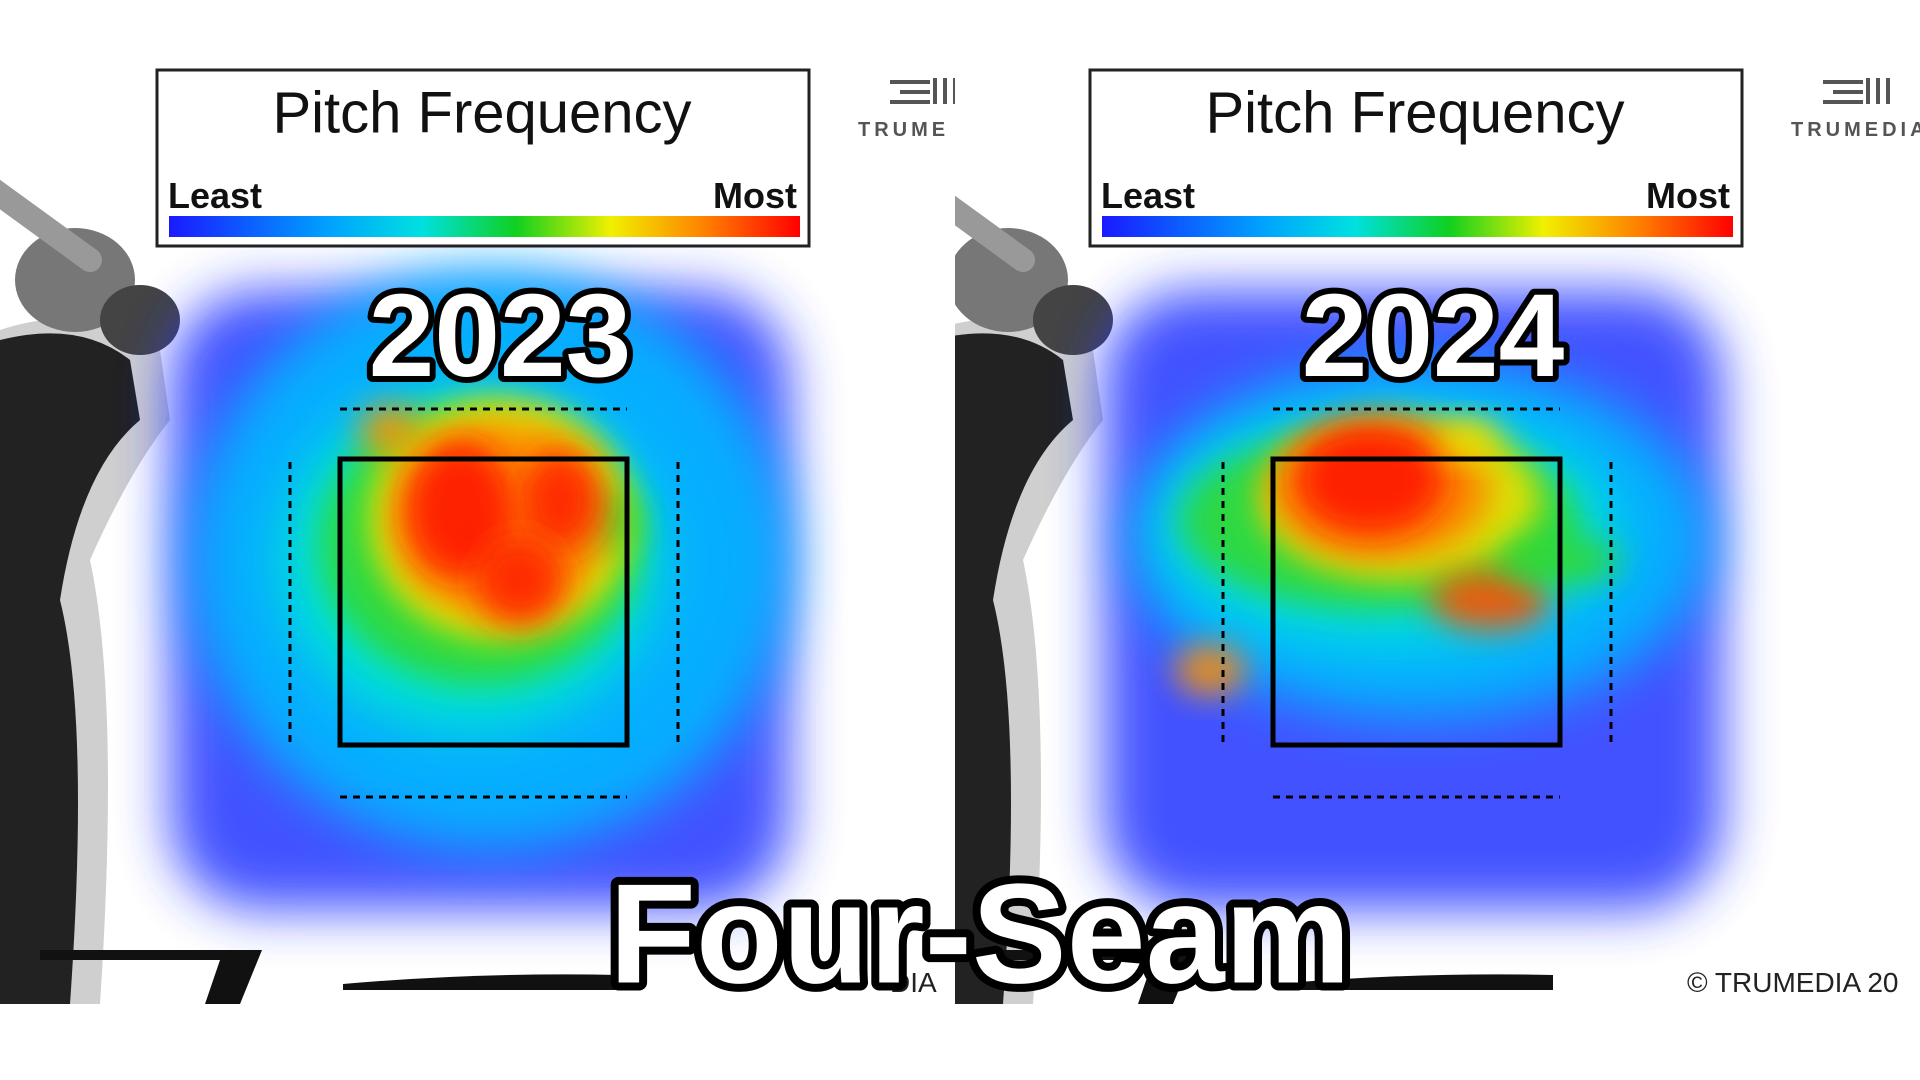  I want to click on year-label: 2023, so click(500, 336).